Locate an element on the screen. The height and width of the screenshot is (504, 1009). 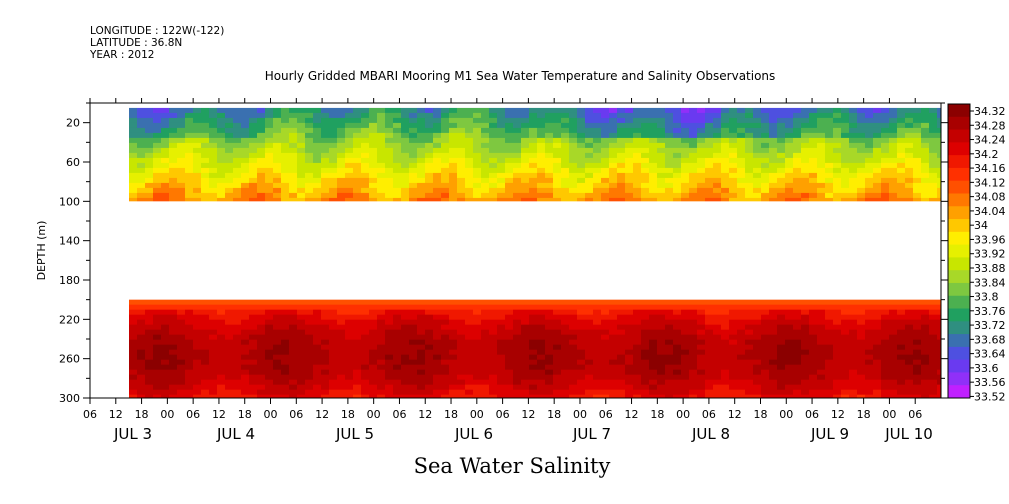
x-tick-label: 00 is located at coordinates (683, 414).